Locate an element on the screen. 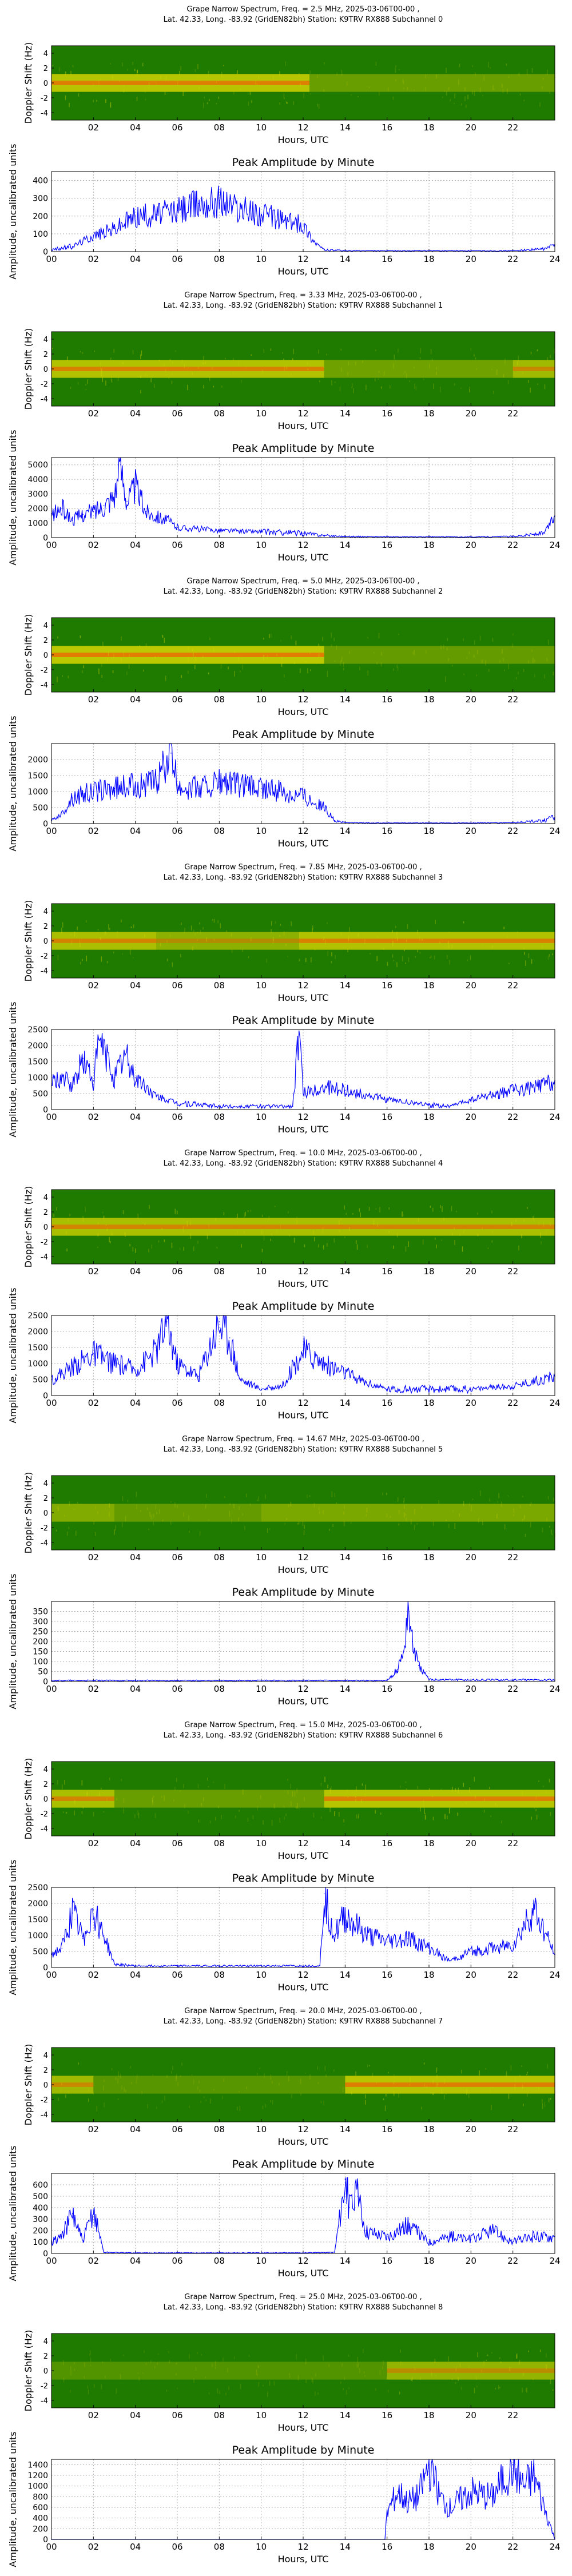 The width and height of the screenshot is (572, 2576). y-tick-label: 50 is located at coordinates (43, 1672).